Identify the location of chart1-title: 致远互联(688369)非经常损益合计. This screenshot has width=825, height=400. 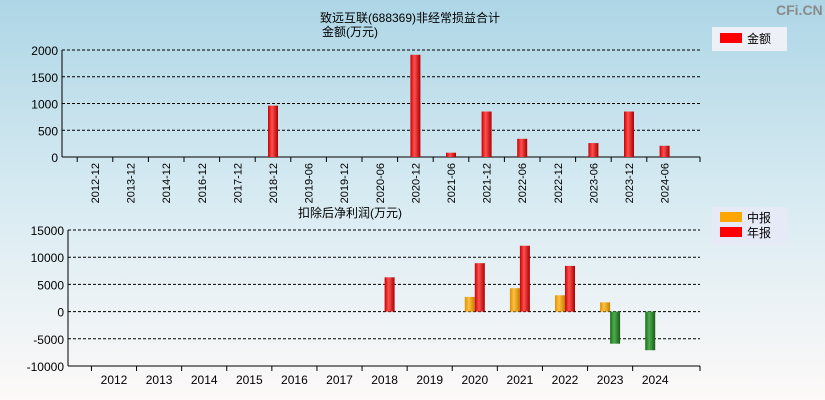
(410, 17).